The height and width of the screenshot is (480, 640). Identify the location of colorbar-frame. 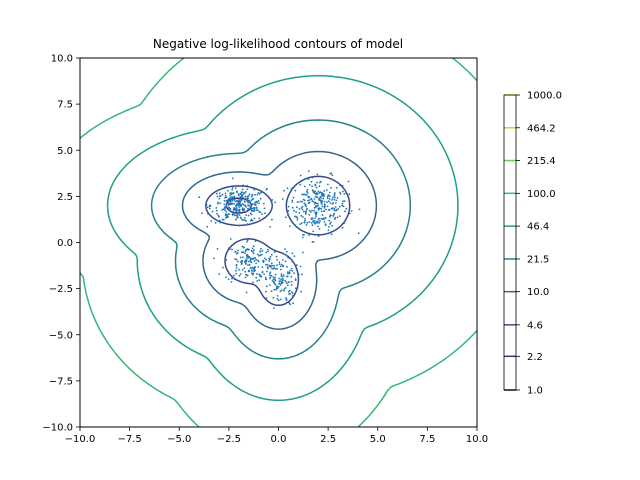
(510, 242).